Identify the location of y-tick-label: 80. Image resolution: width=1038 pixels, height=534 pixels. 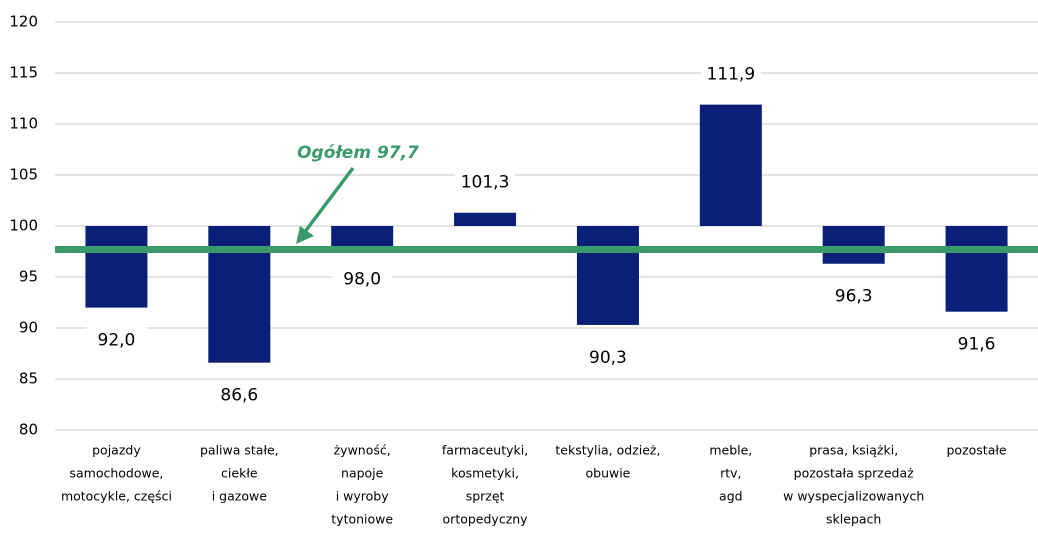
(28, 430).